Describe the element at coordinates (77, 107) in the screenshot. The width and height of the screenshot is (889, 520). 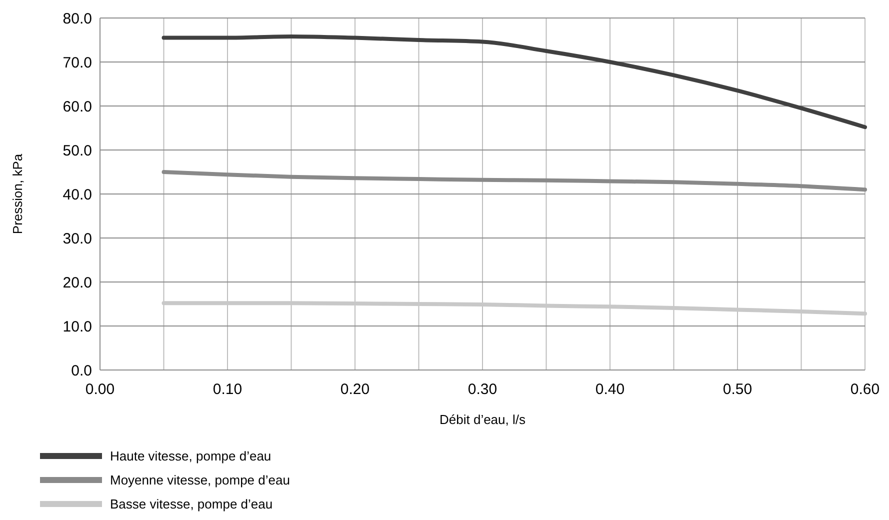
I see `y-tick-label: 60.0` at that location.